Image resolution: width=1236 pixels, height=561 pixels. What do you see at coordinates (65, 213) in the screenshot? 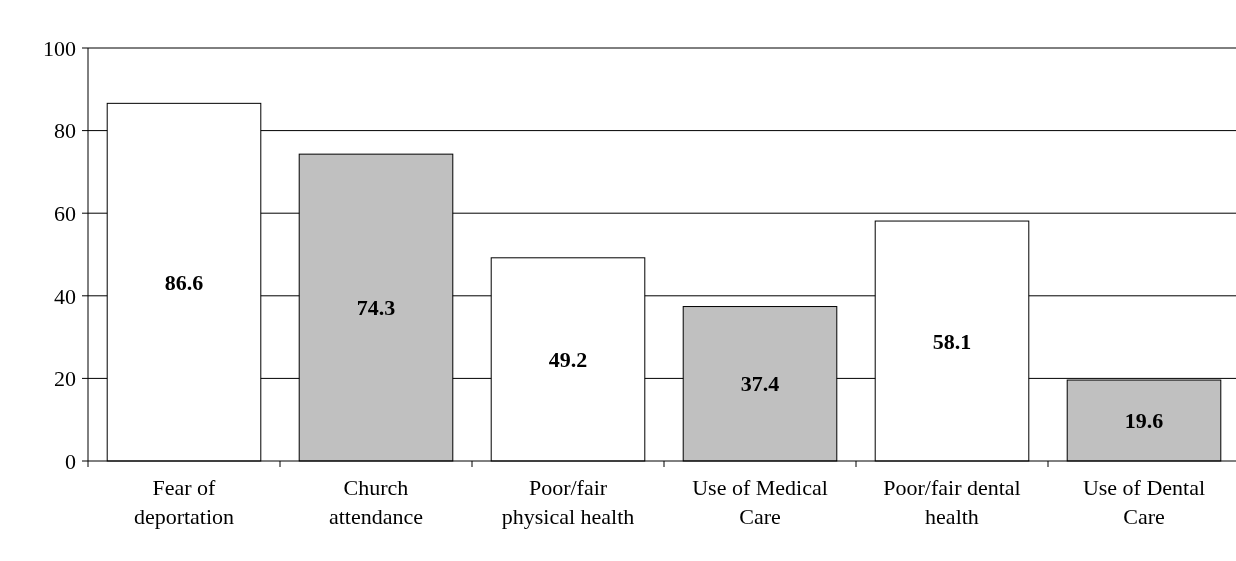
I see `y-tick-label: 60` at bounding box center [65, 213].